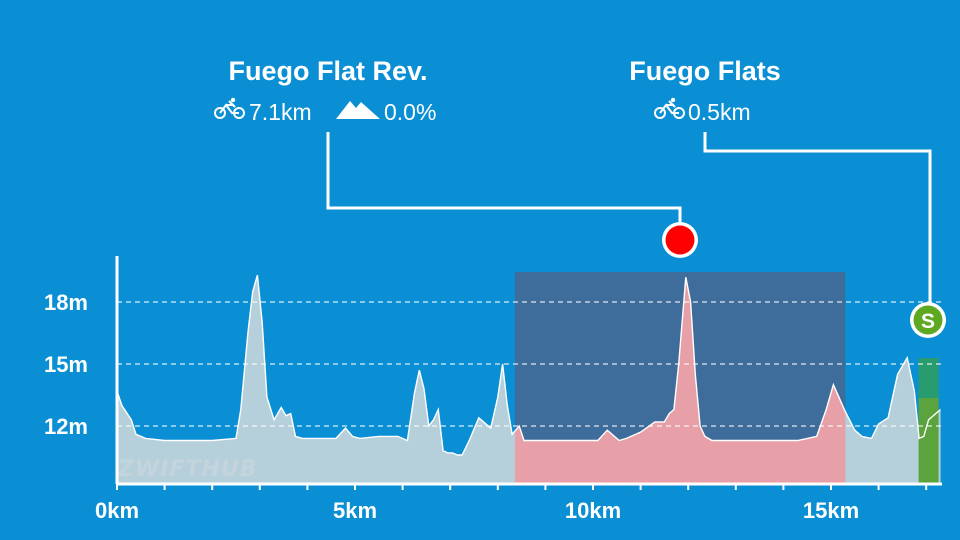  I want to click on y-tick-labels: 12m 15m 18m, so click(66, 364).